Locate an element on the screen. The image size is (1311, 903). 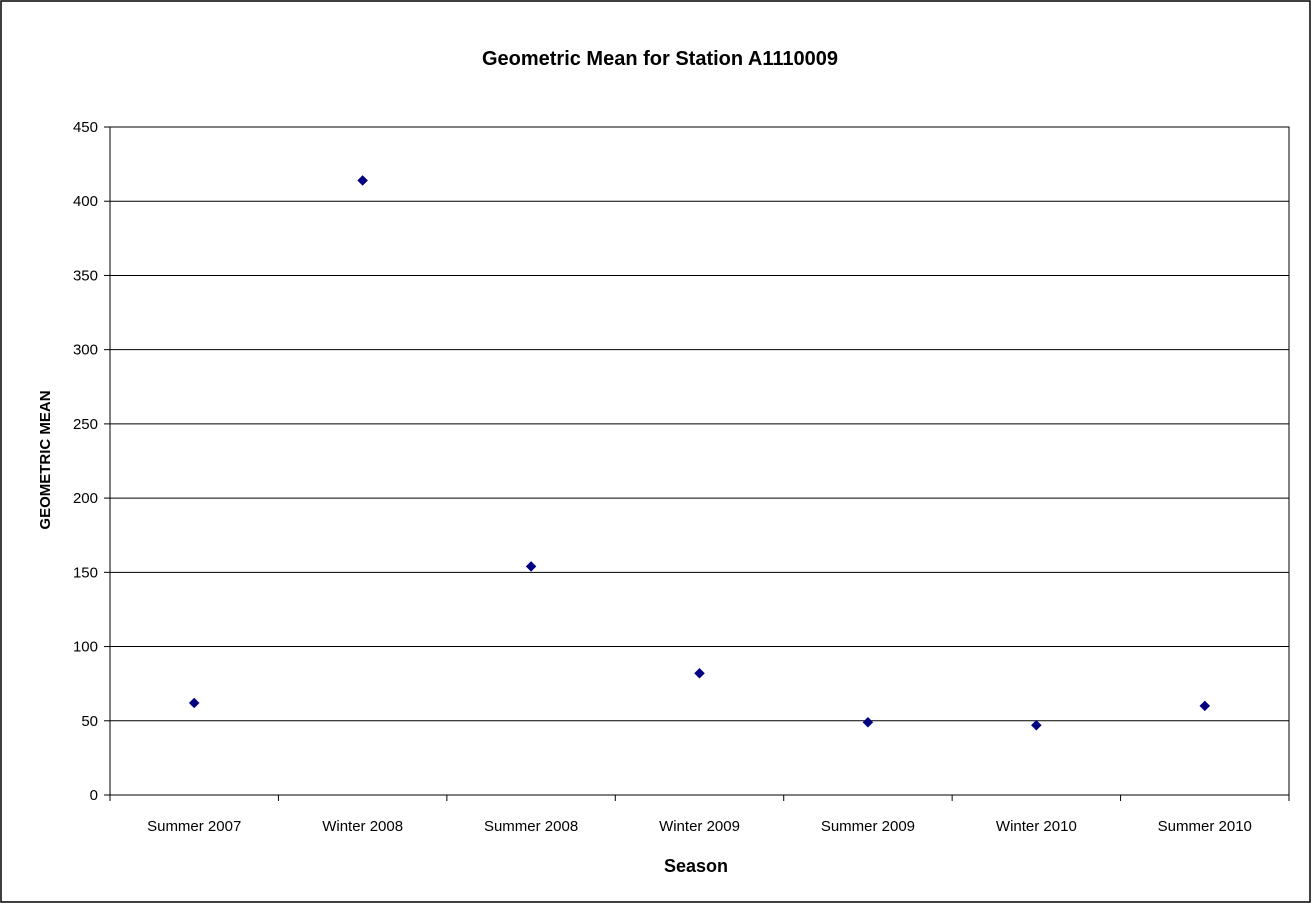
y-tick-label: 250 is located at coordinates (85, 424).